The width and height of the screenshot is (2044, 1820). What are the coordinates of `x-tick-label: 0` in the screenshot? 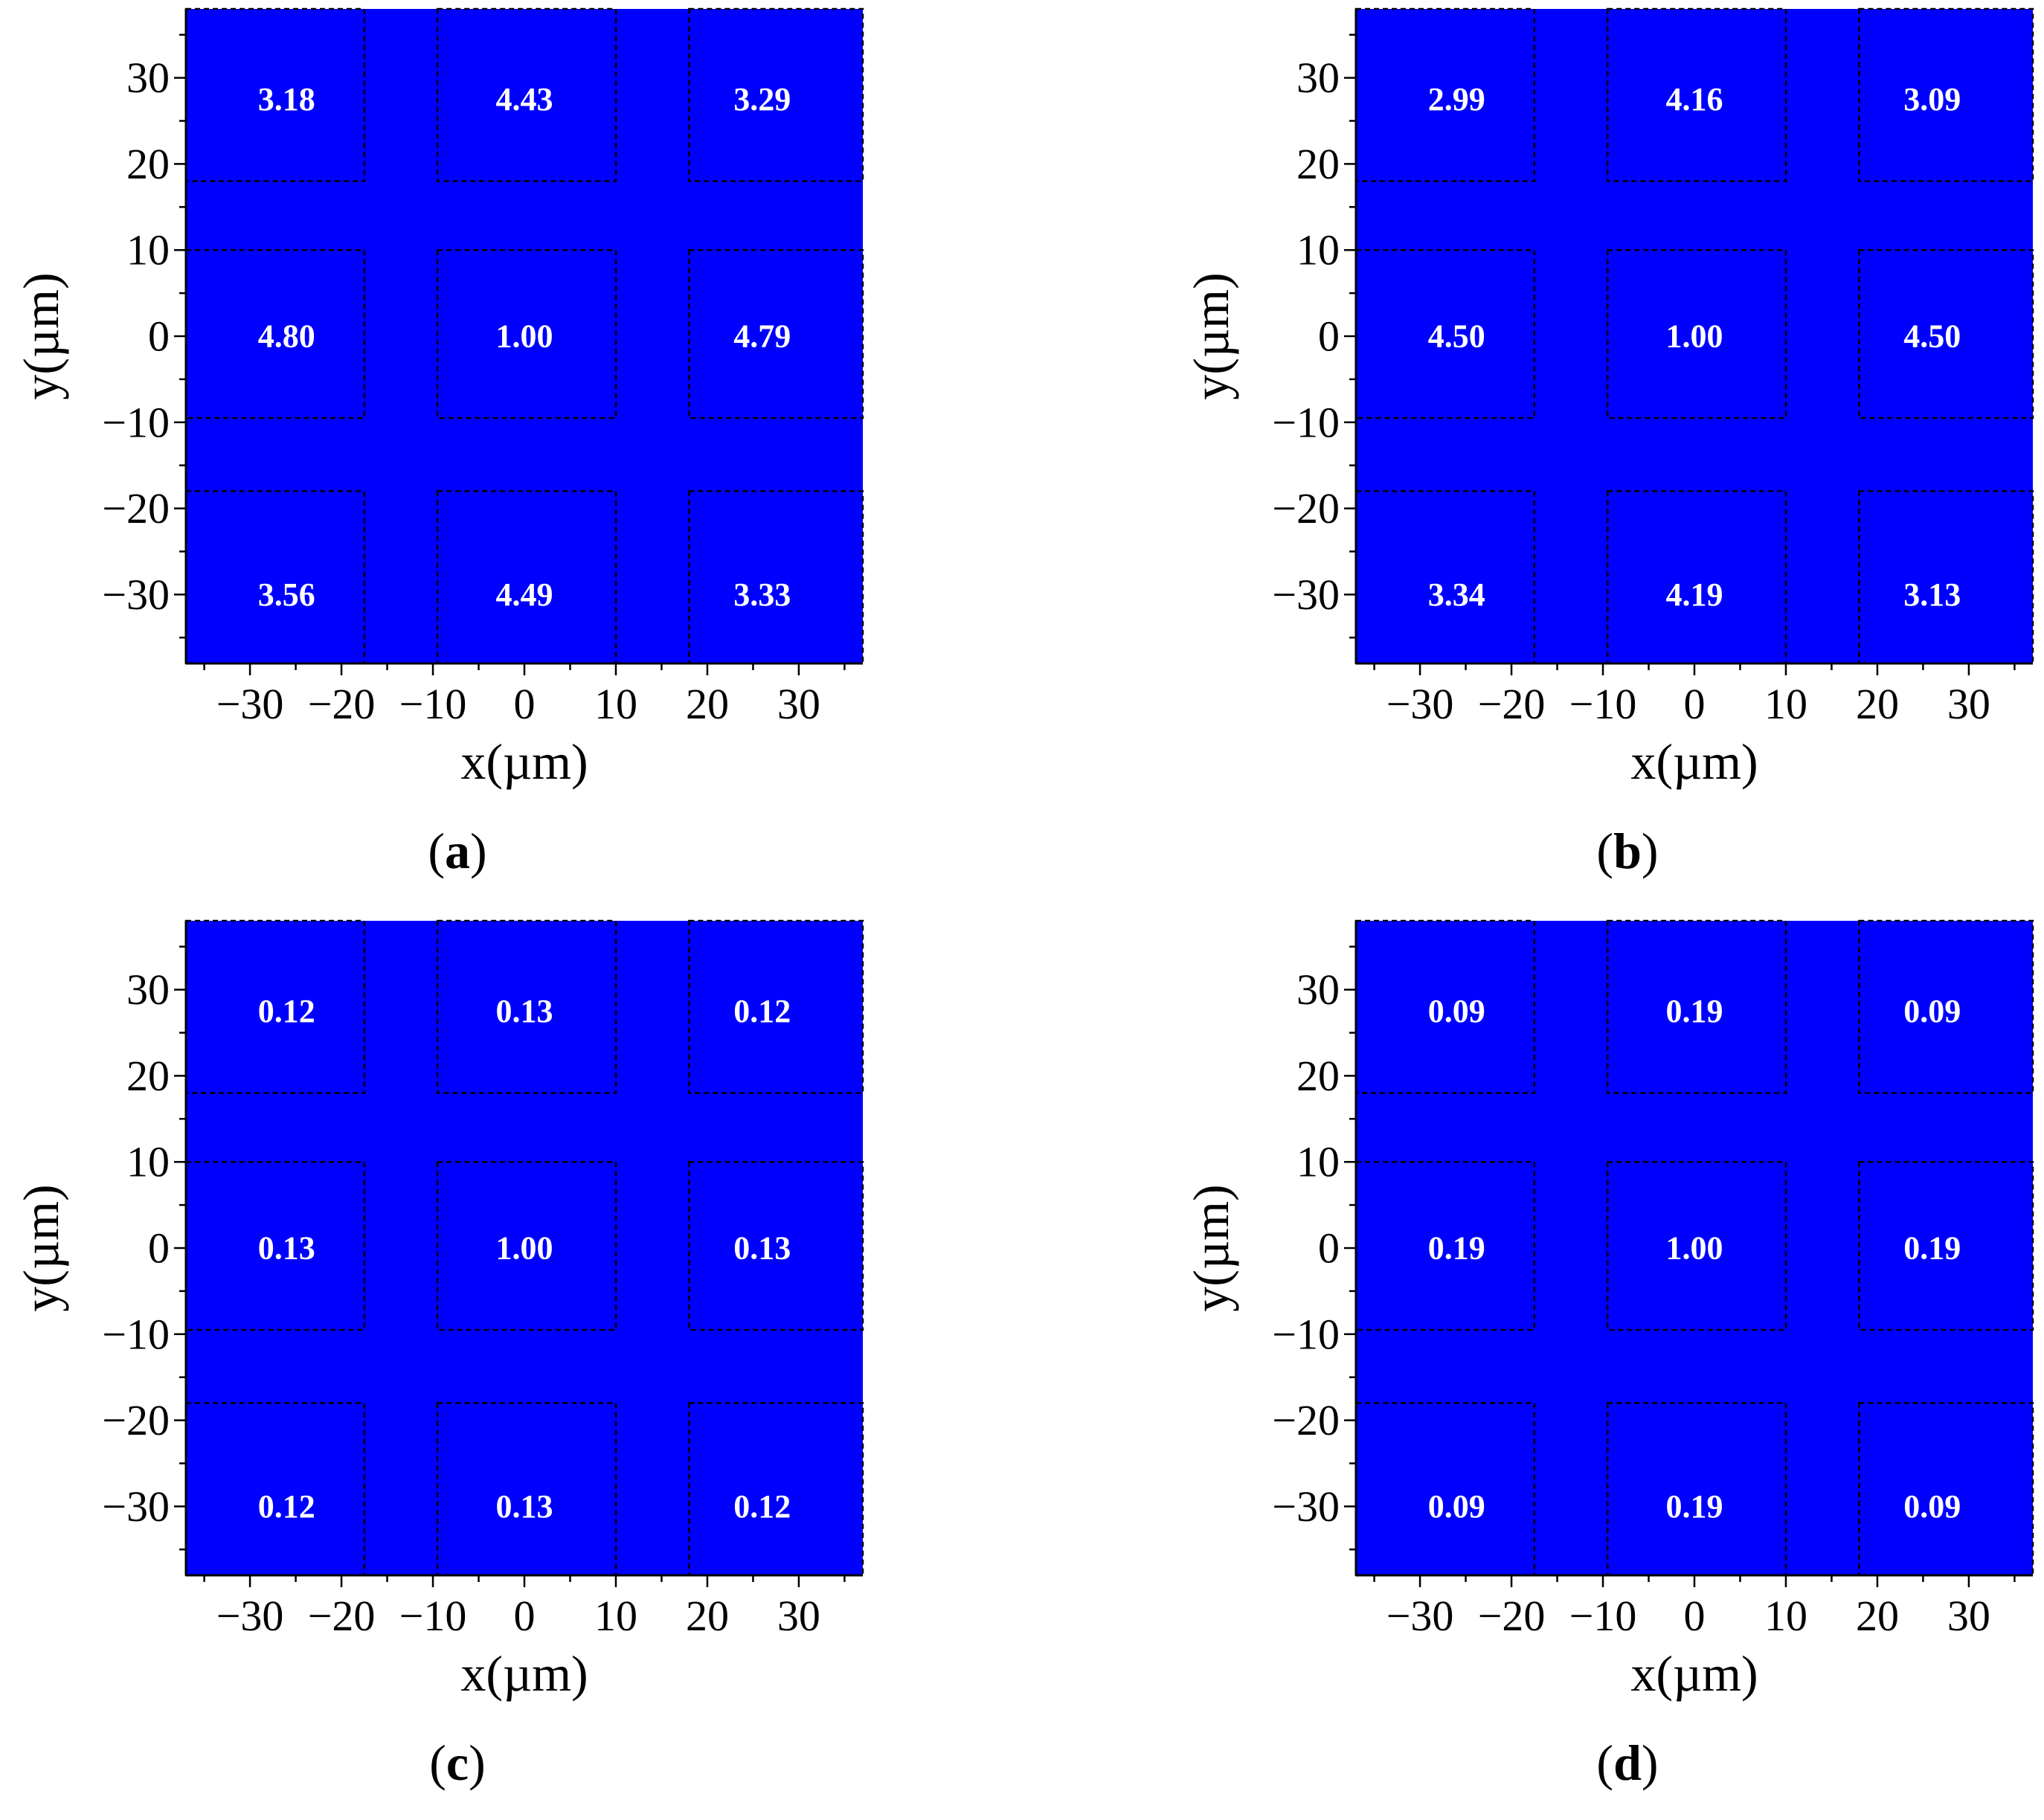 It's located at (1695, 704).